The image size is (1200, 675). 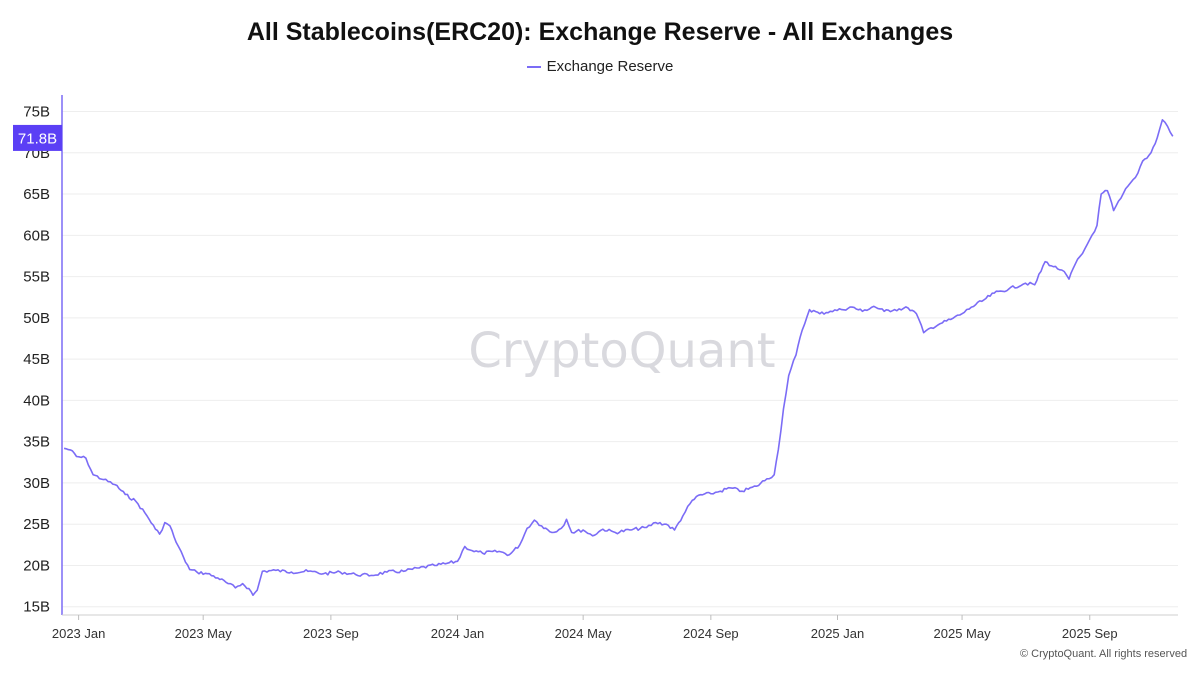 What do you see at coordinates (458, 633) in the screenshot?
I see `x-tick-label: 2024 Jan` at bounding box center [458, 633].